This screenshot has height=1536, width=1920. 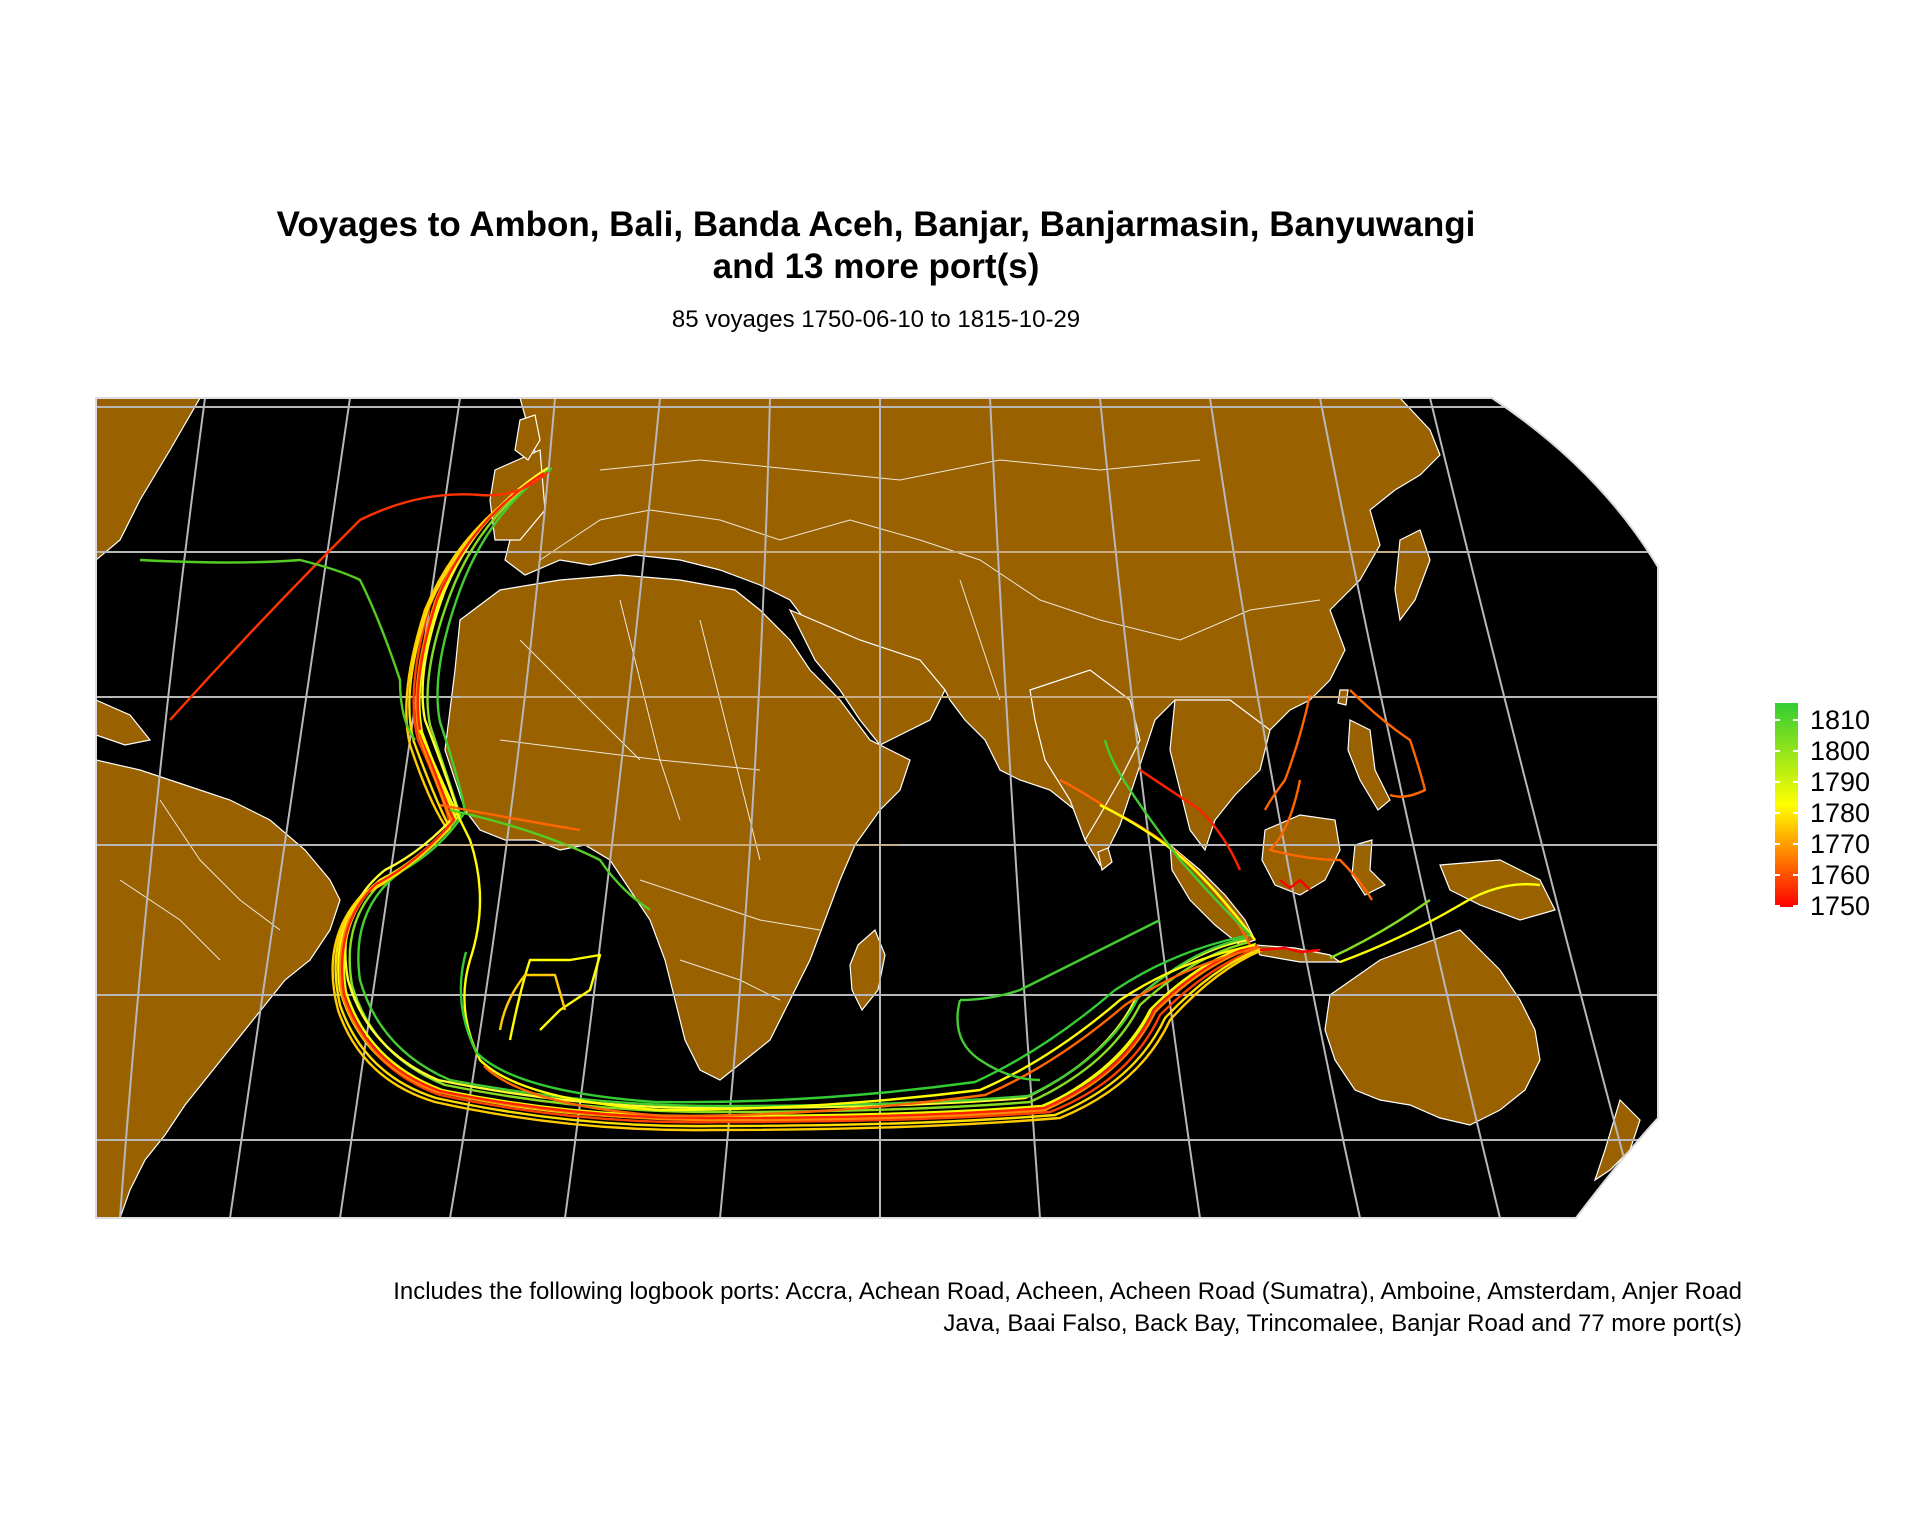 I want to click on legend-label-1790: 1790, so click(x=1840, y=782).